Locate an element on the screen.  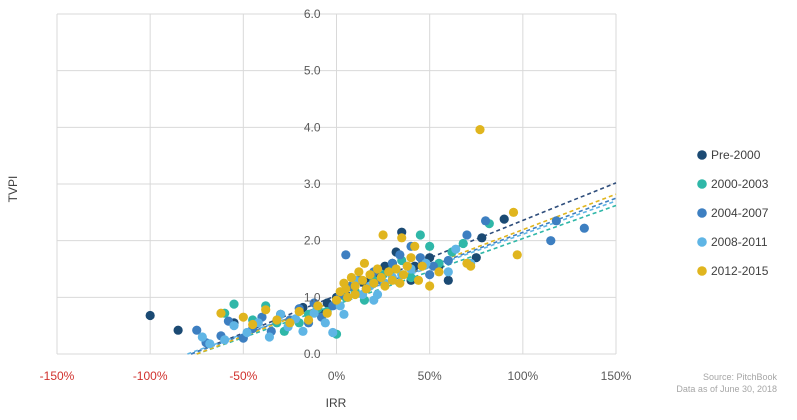
x-tick-label: 100% is located at coordinates (522, 376).